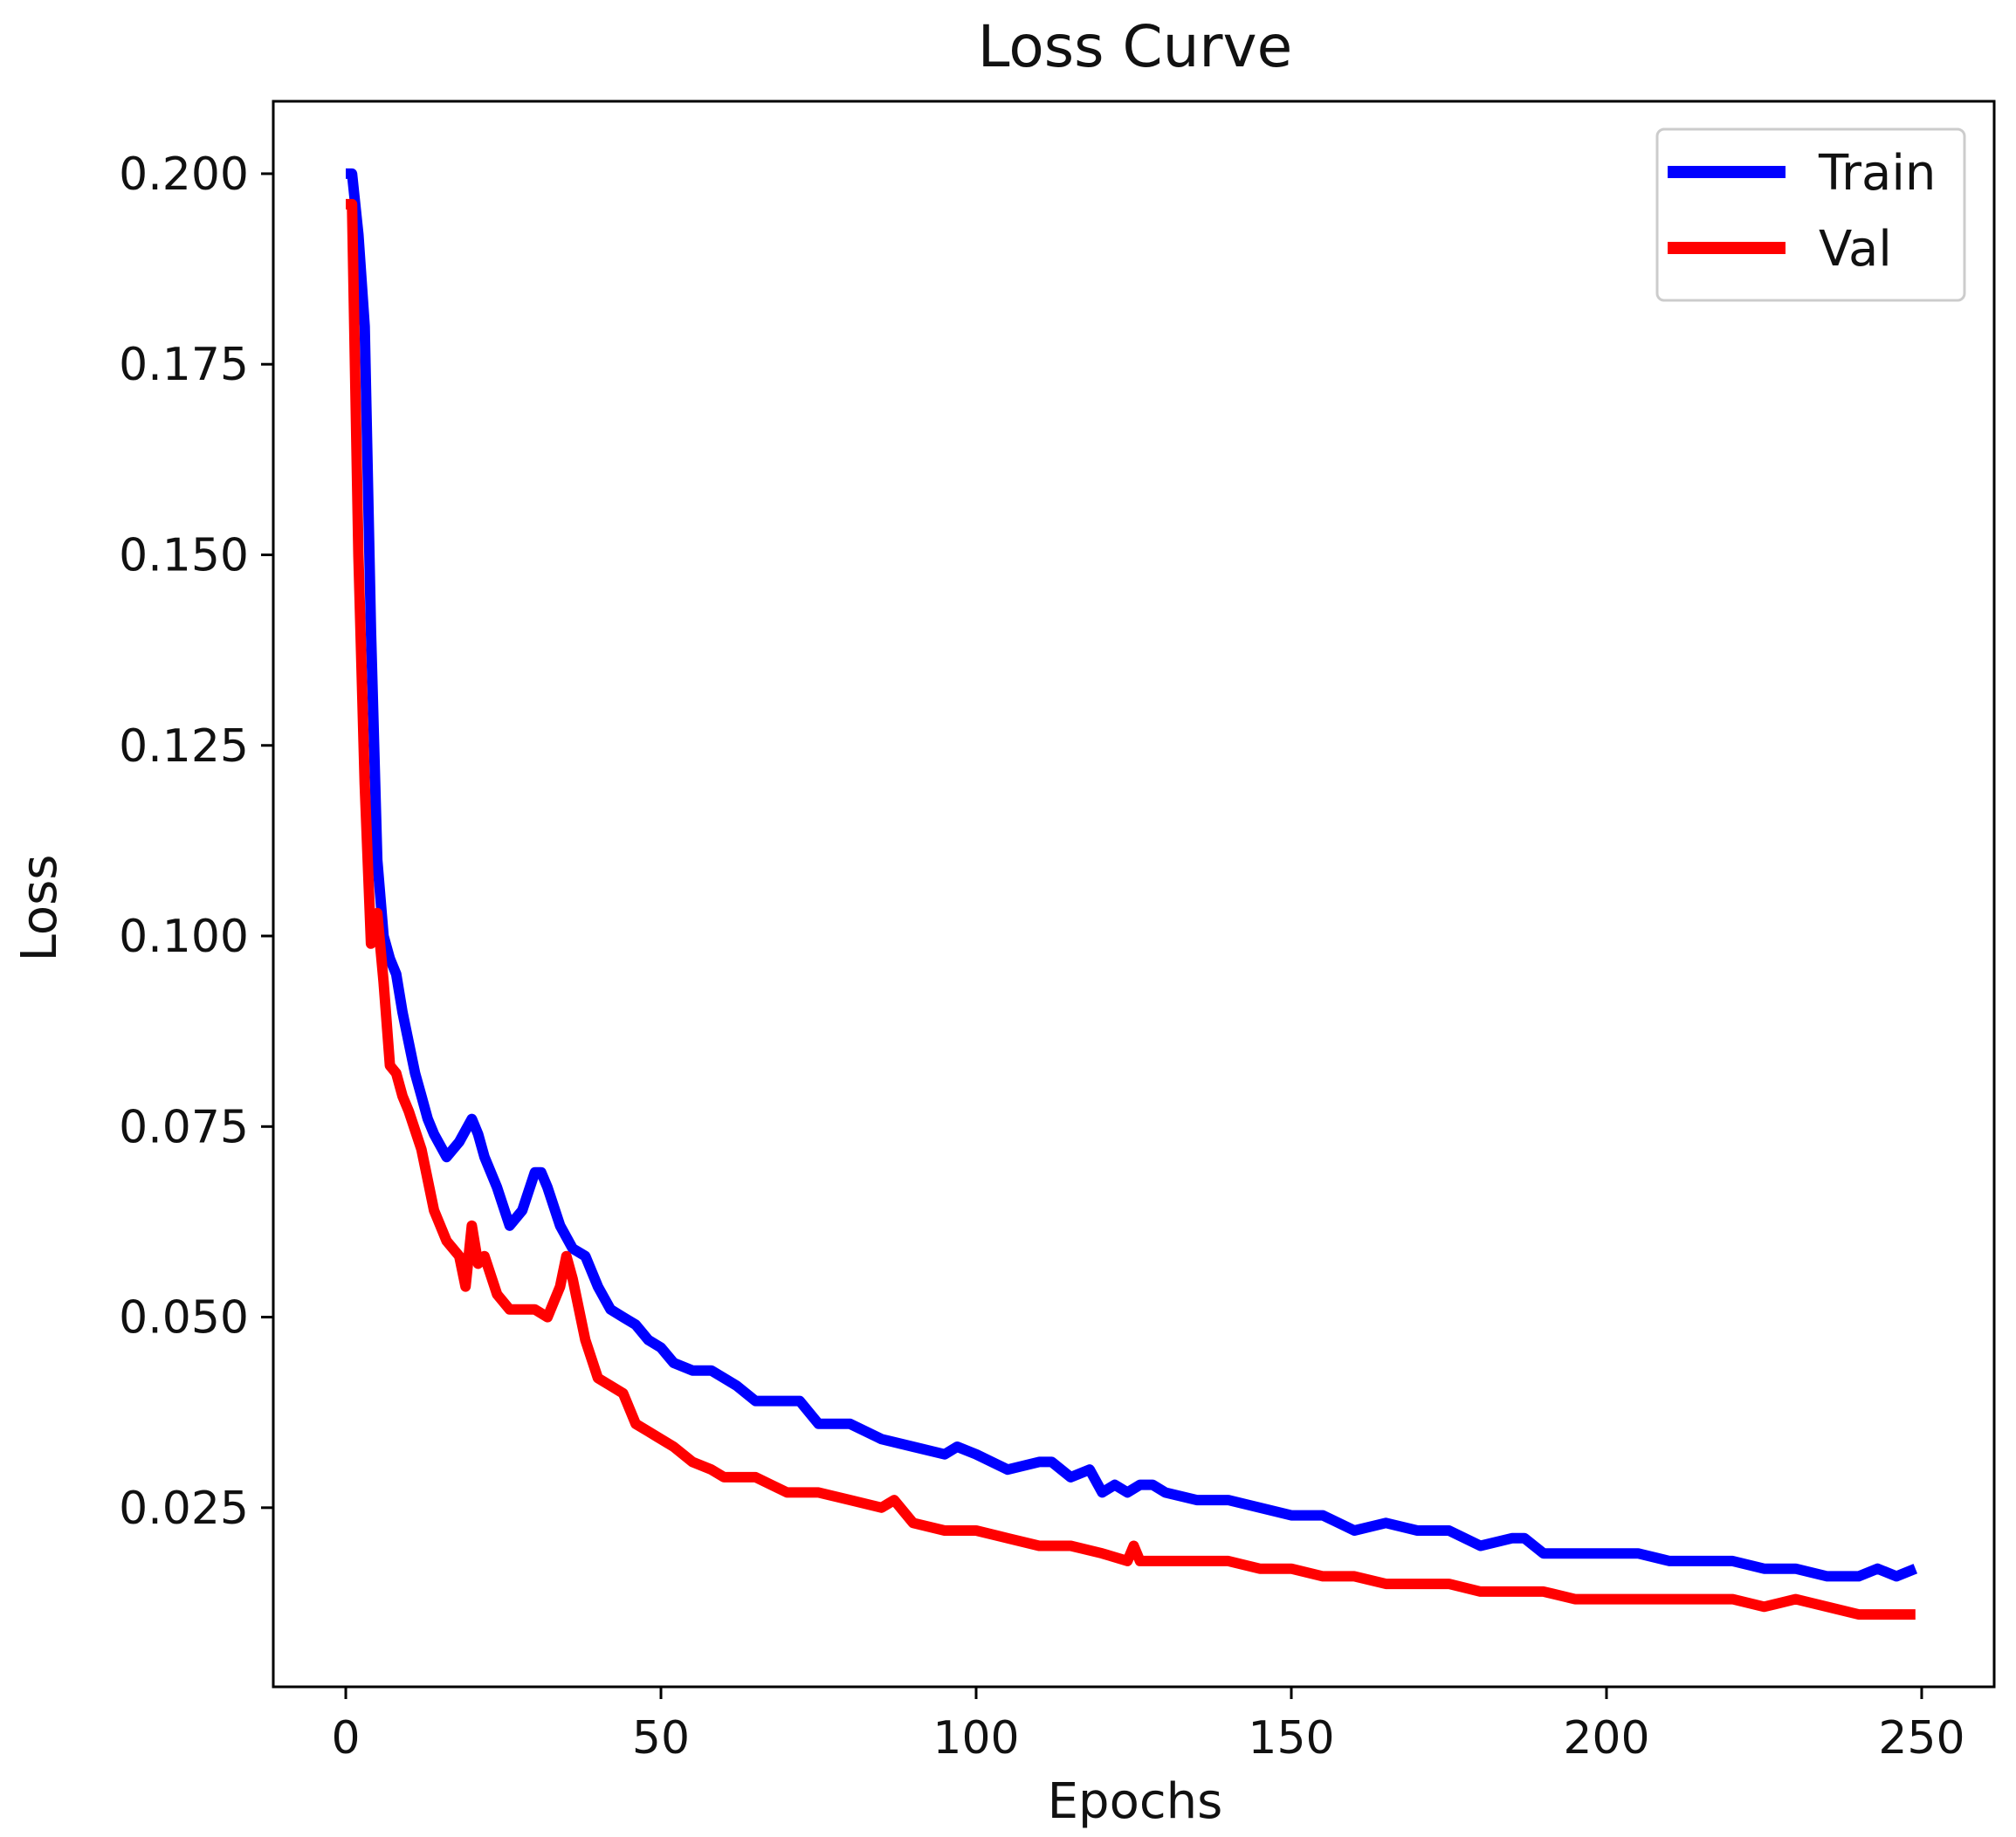 Image resolution: width=2016 pixels, height=1837 pixels. Describe the element at coordinates (39, 909) in the screenshot. I see `y-axis-label: Loss` at that location.